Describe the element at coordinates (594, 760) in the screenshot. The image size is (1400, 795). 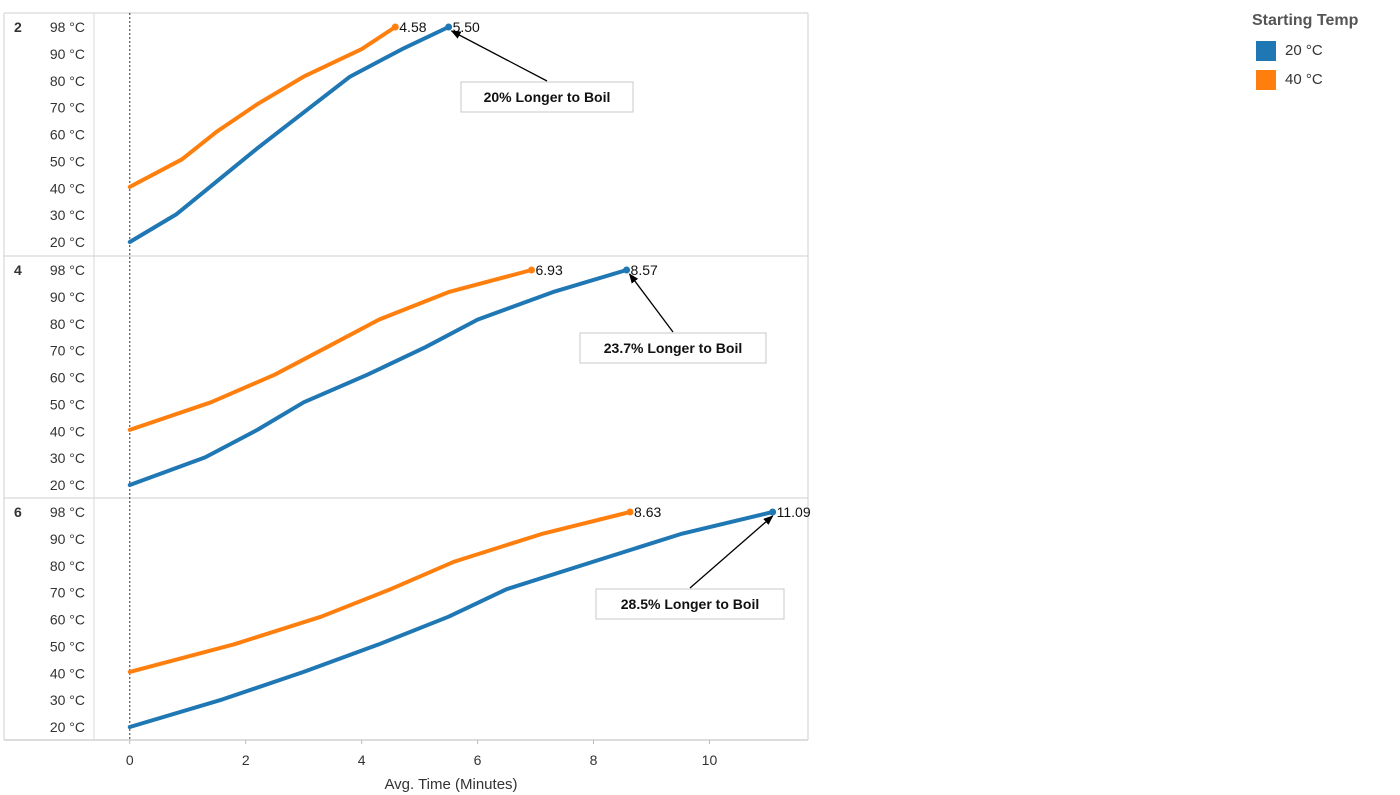
I see `x-tick-label: 8` at that location.